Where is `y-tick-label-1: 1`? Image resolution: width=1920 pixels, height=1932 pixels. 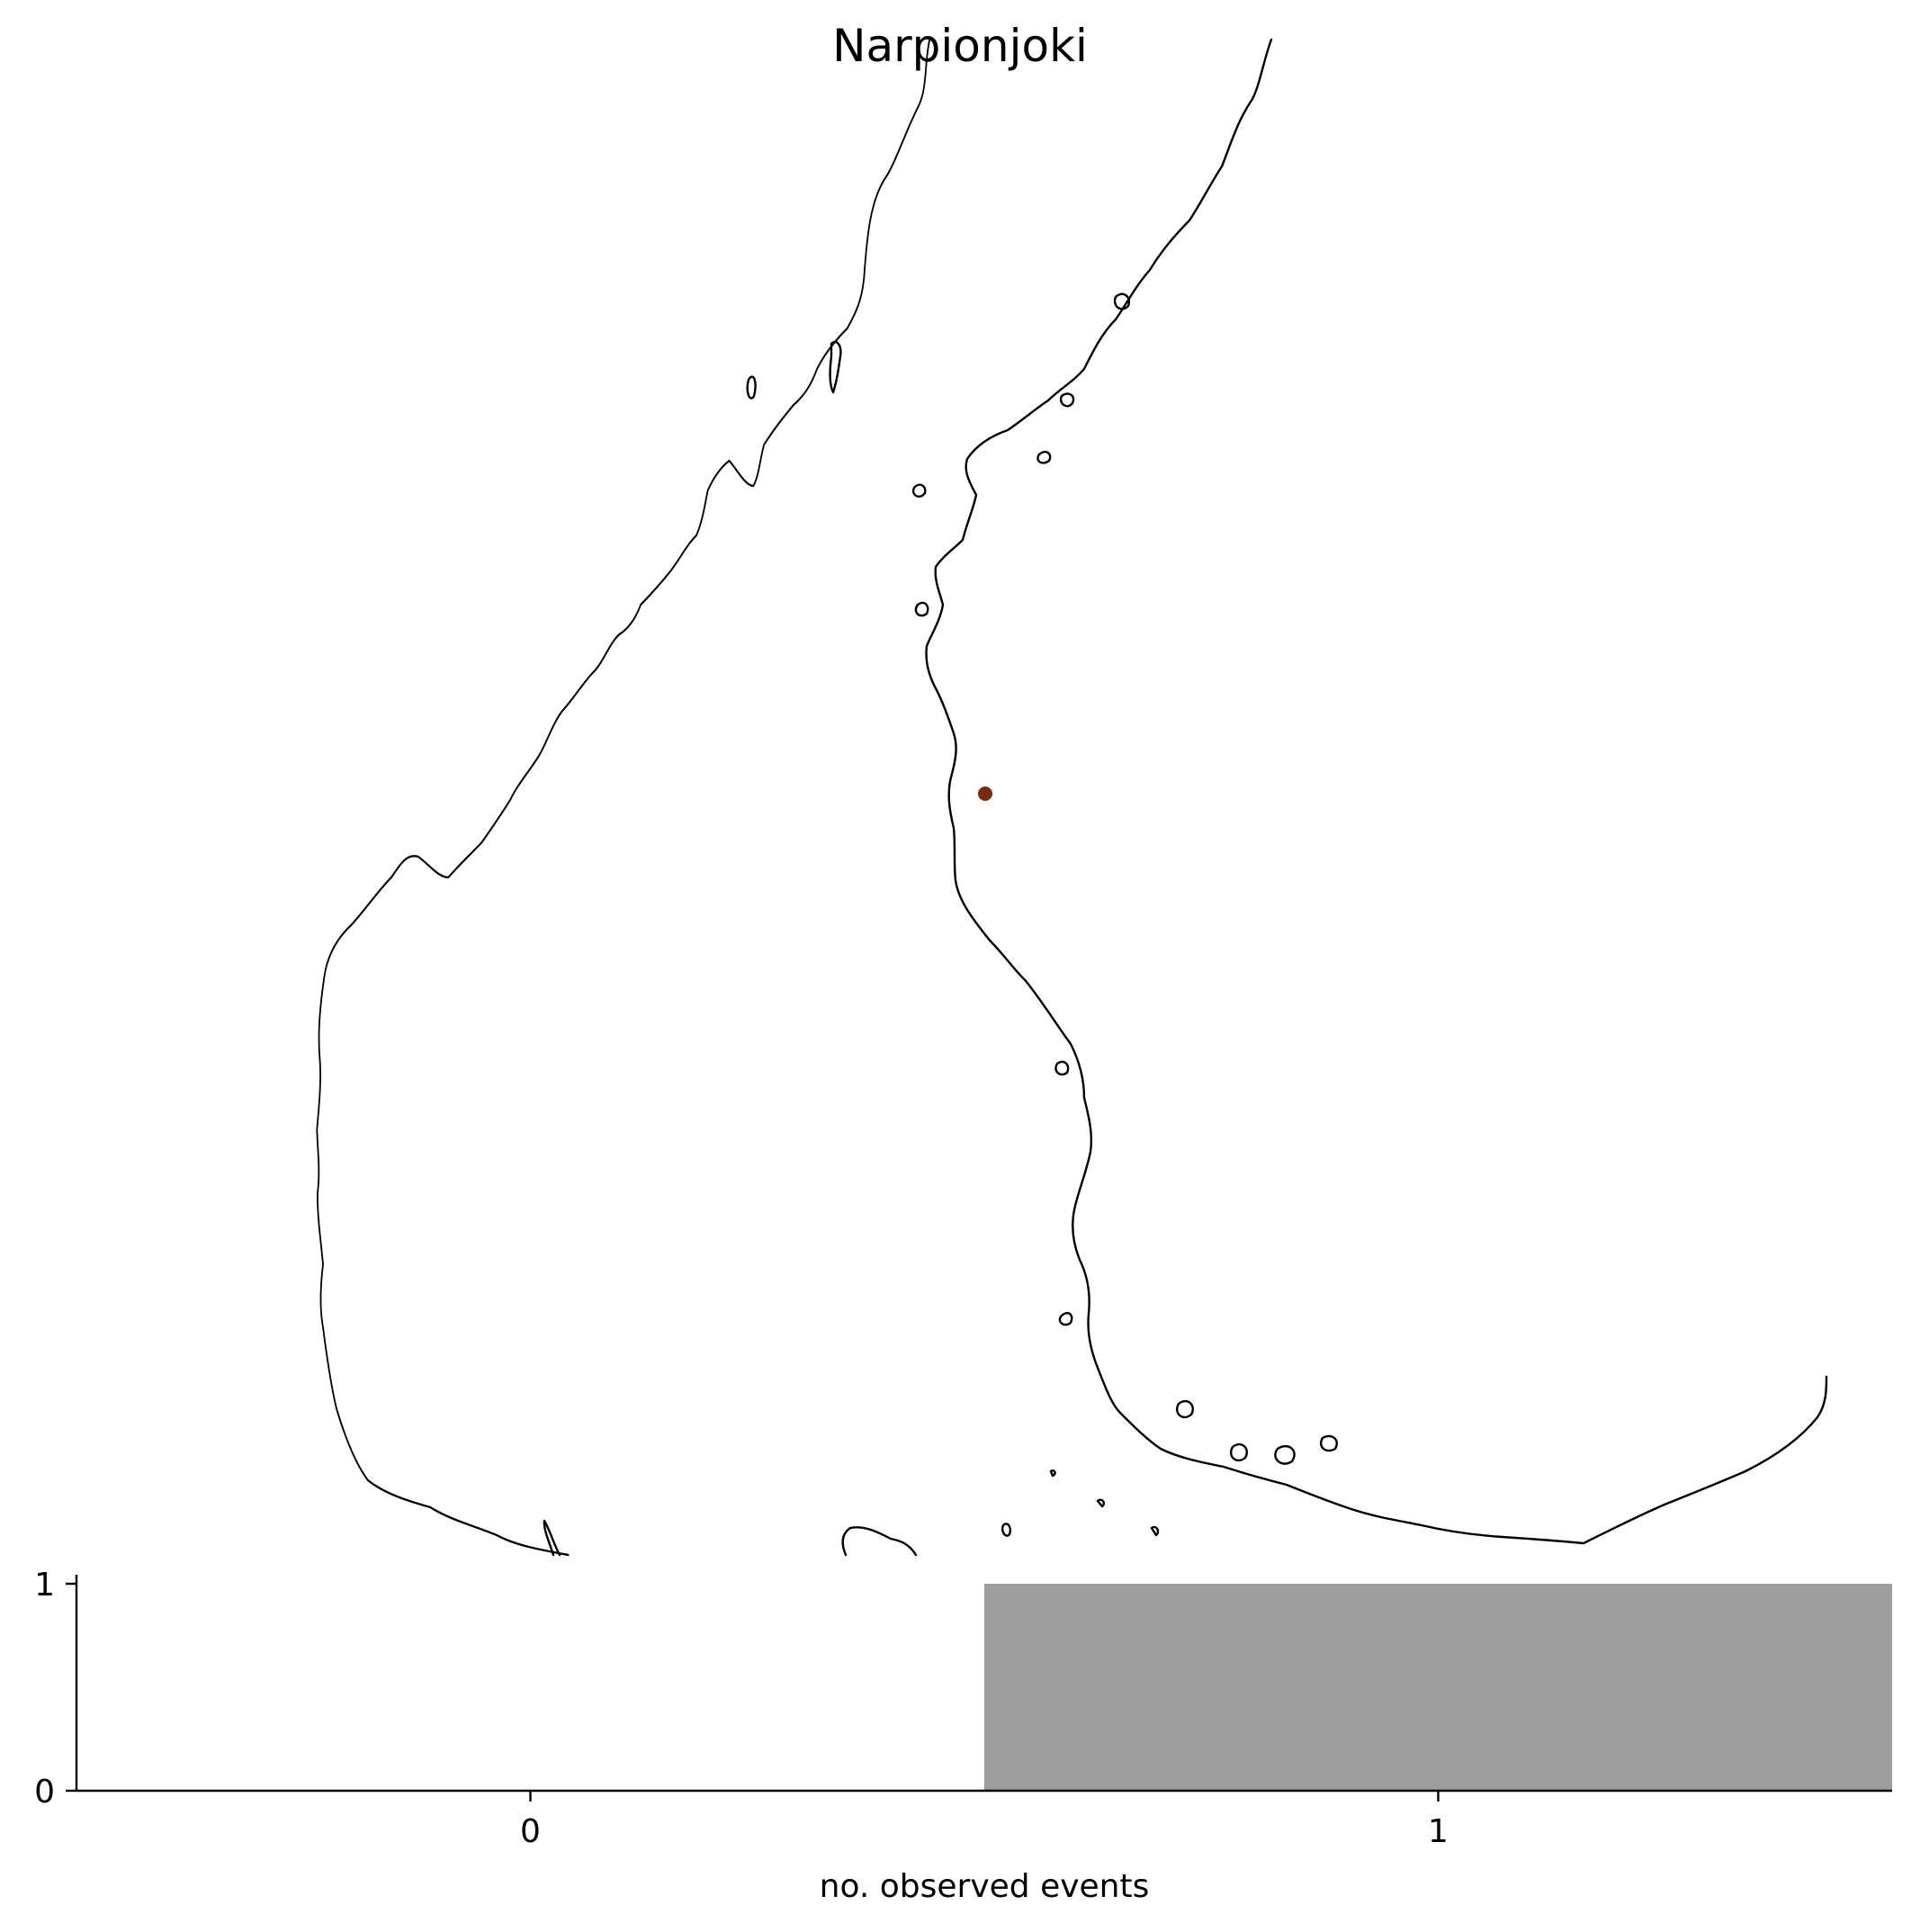 y-tick-label-1: 1 is located at coordinates (45, 1585).